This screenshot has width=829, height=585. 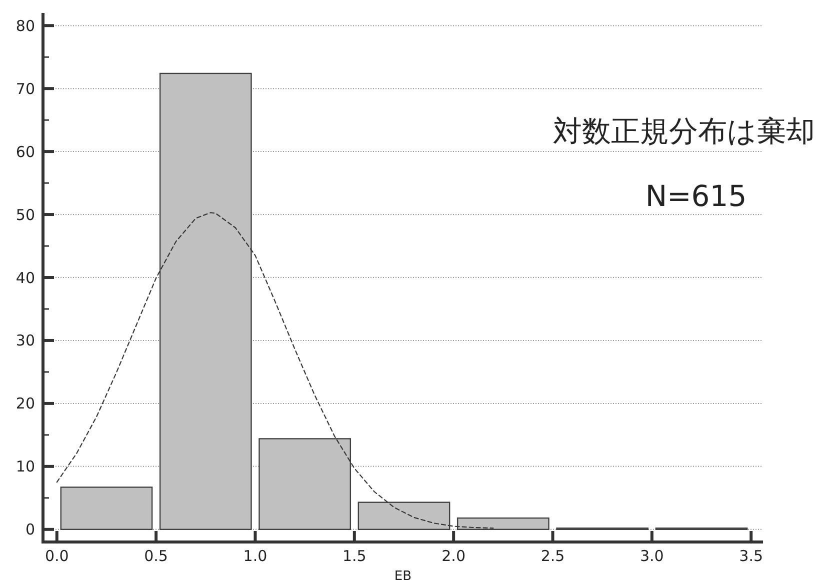 I want to click on x-tick-label: 0.5, so click(x=156, y=556).